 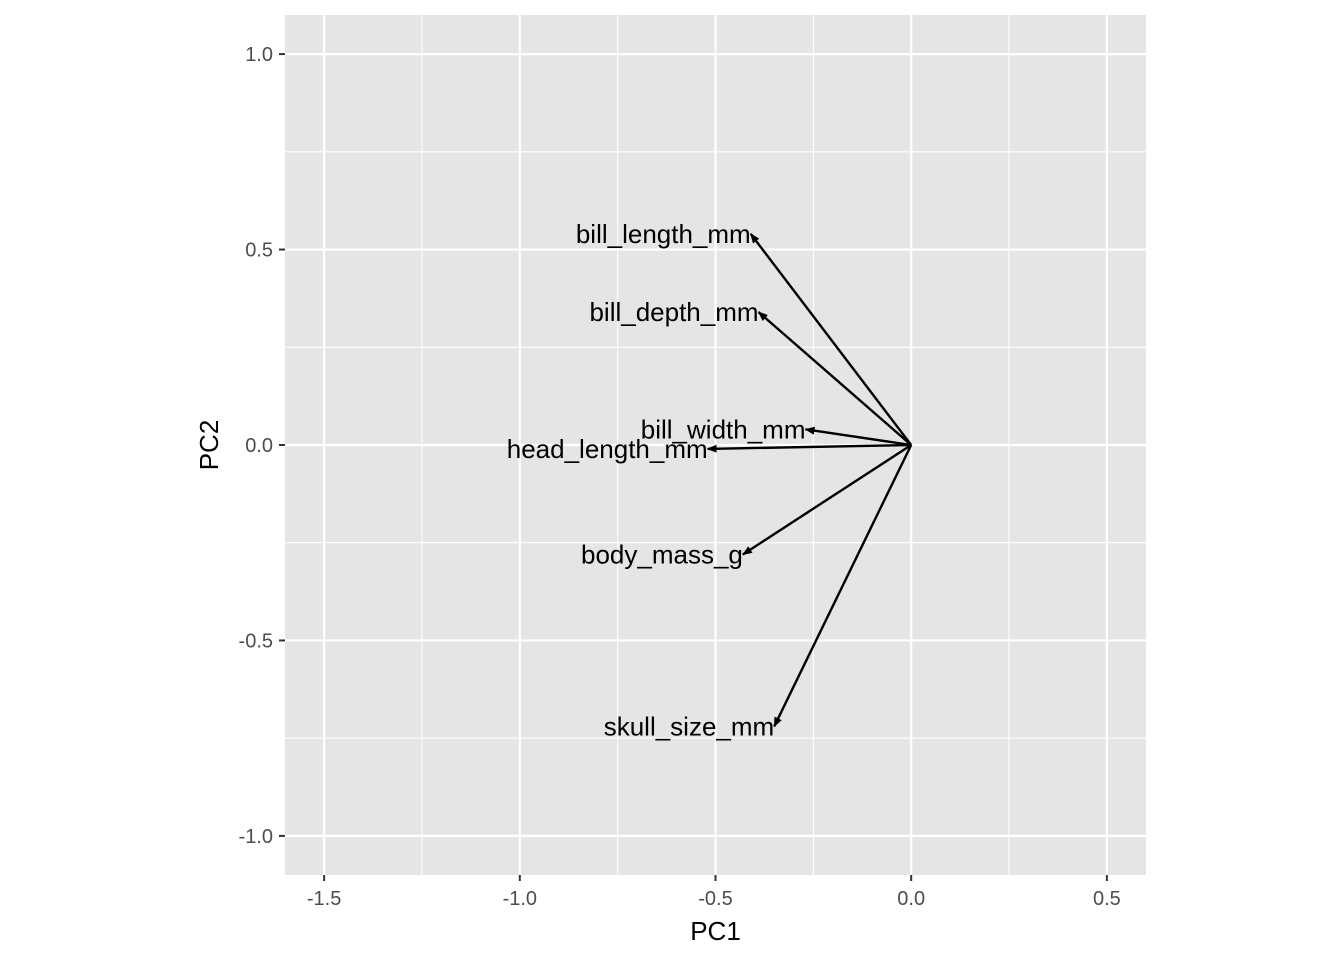 I want to click on x-tick-label: 0.5, so click(x=1107, y=899).